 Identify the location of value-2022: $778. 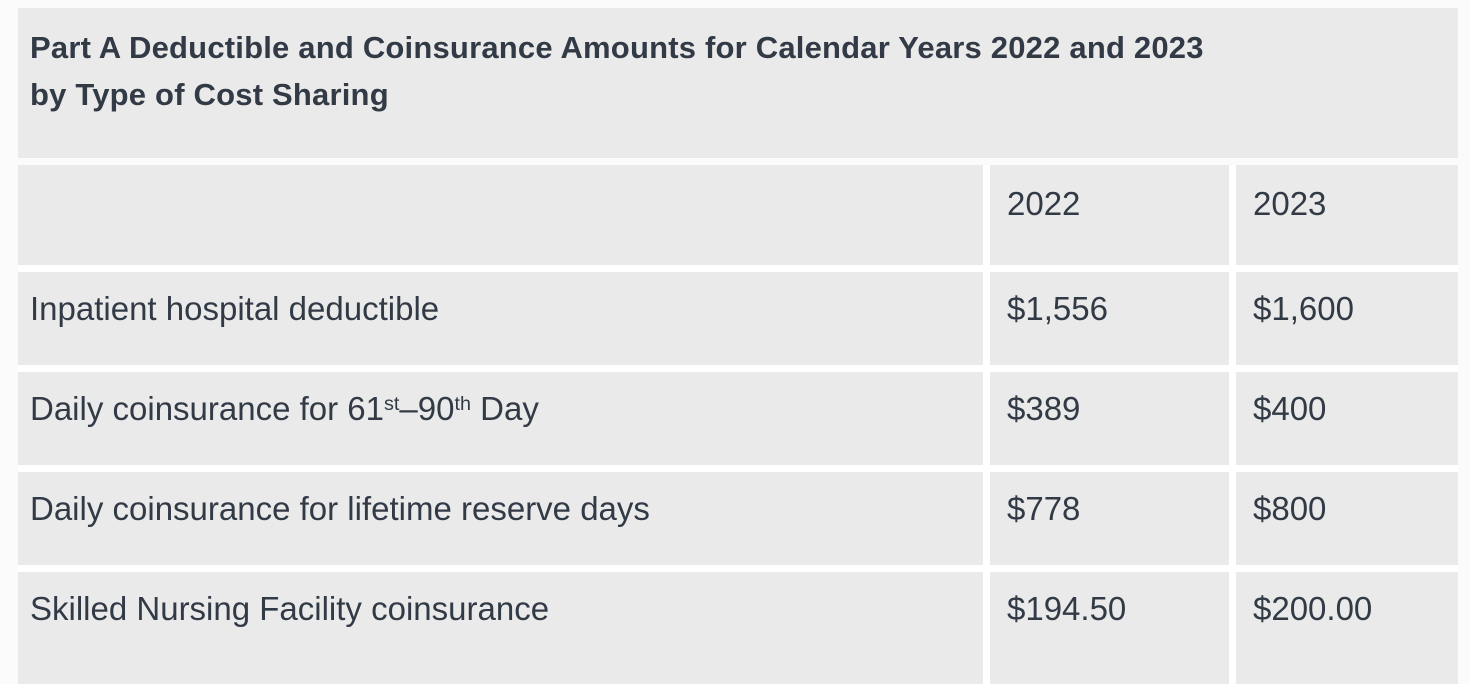
(1106, 515).